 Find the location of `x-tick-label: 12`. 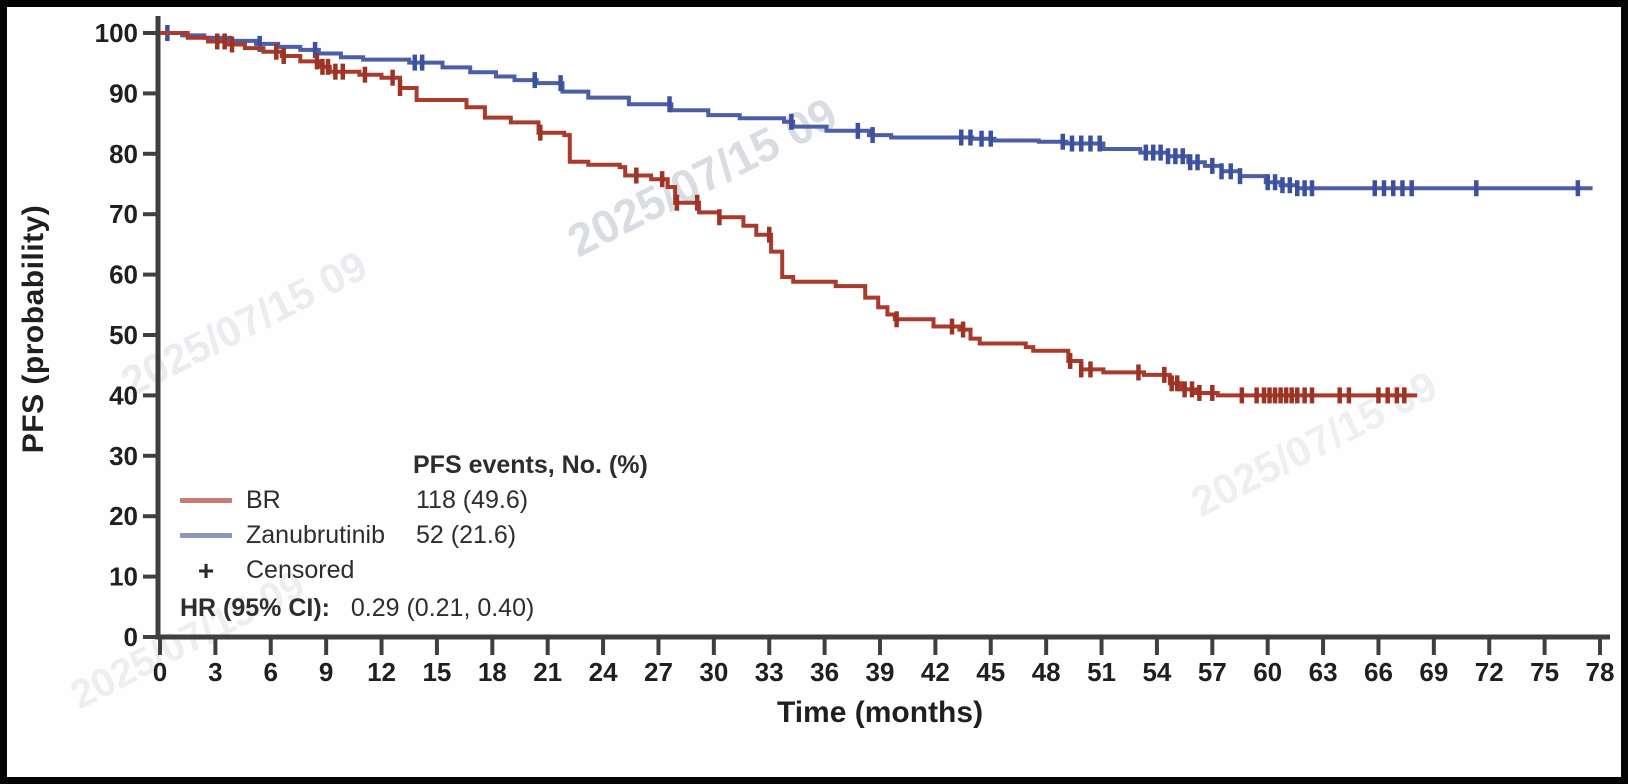

x-tick-label: 12 is located at coordinates (381, 672).